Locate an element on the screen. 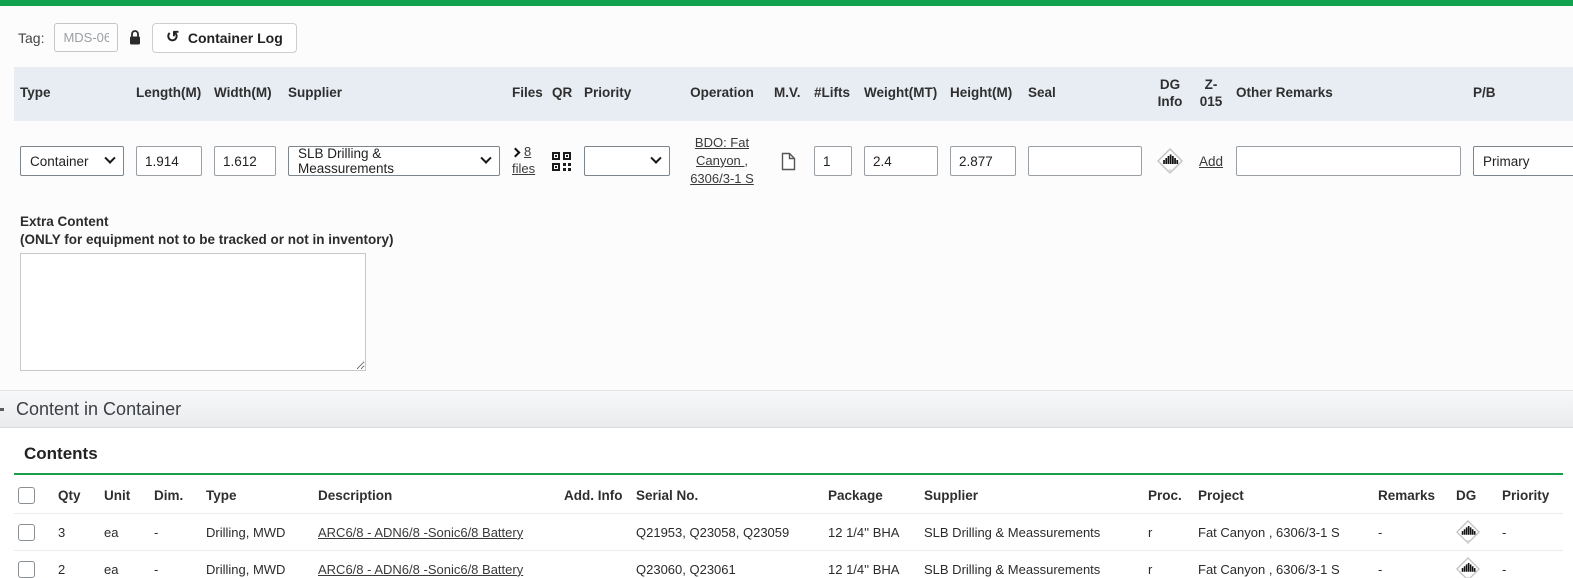  priority-select is located at coordinates (627, 161).